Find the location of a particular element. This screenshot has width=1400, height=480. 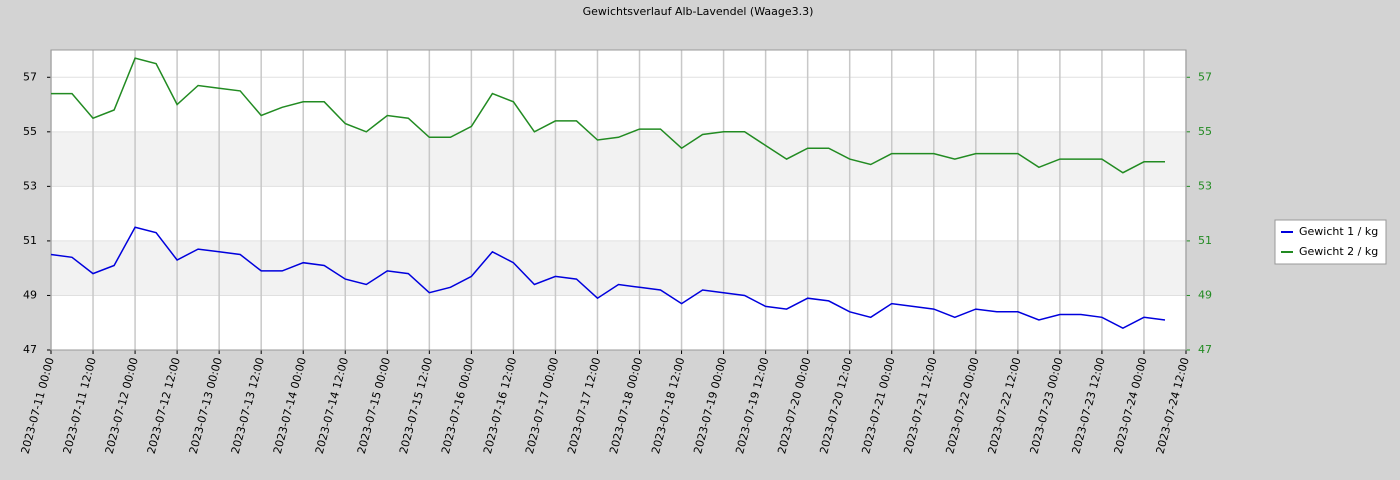

y-tick-label: 51 is located at coordinates (30, 240).